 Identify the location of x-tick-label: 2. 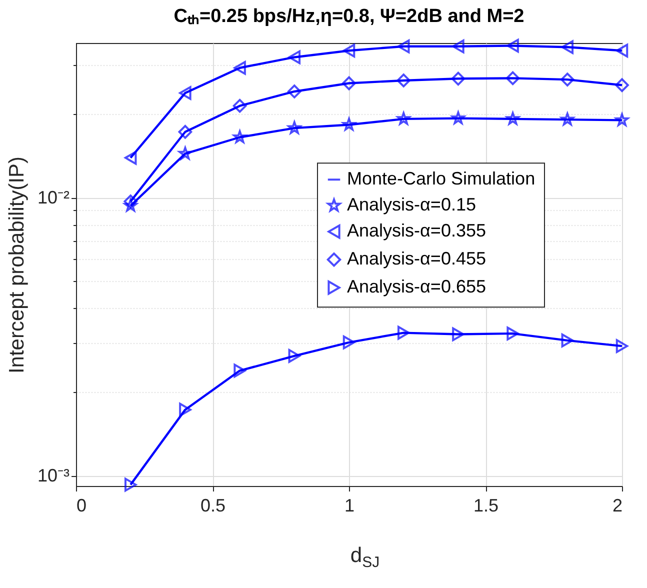
(617, 506).